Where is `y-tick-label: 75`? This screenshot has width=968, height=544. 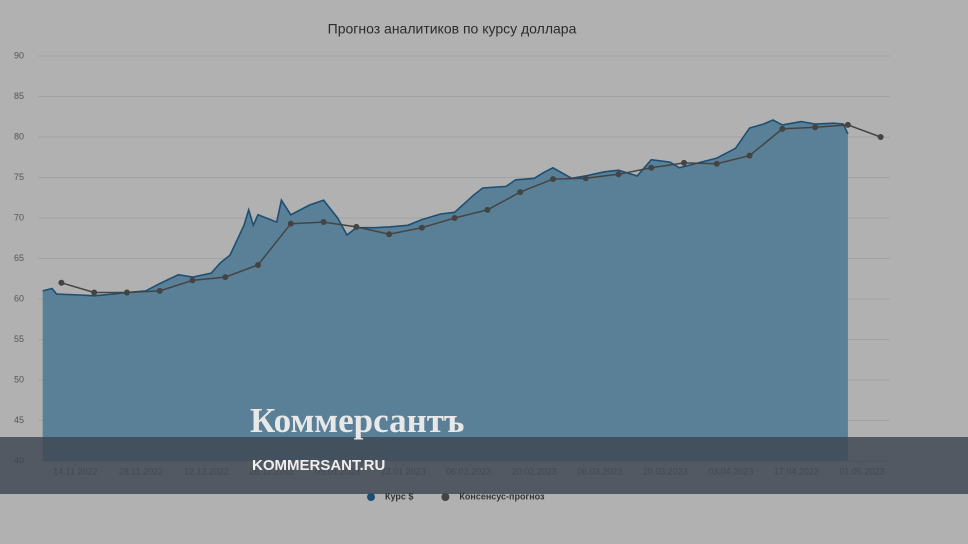 y-tick-label: 75 is located at coordinates (19, 177).